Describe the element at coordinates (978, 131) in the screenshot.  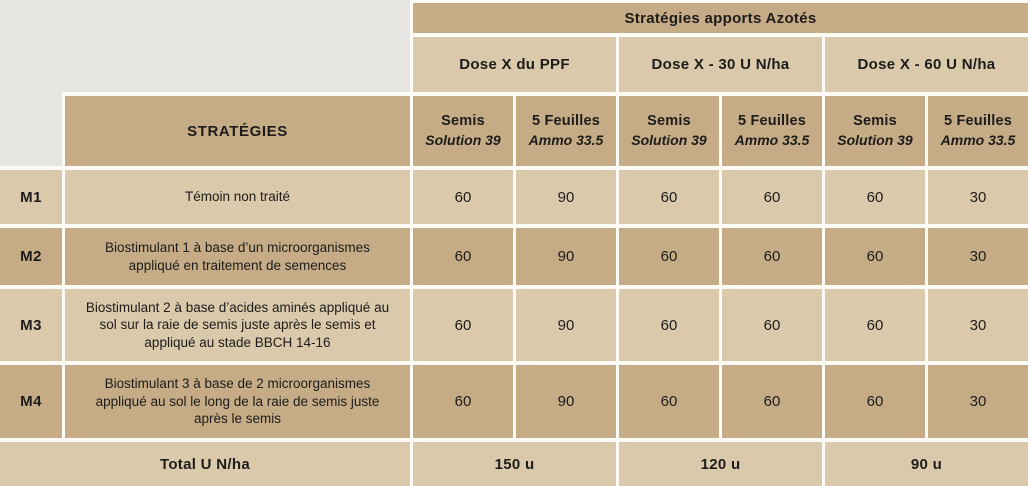
I see `subheader-5feuilles-3: 5 Feuilles Ammo 33.5` at that location.